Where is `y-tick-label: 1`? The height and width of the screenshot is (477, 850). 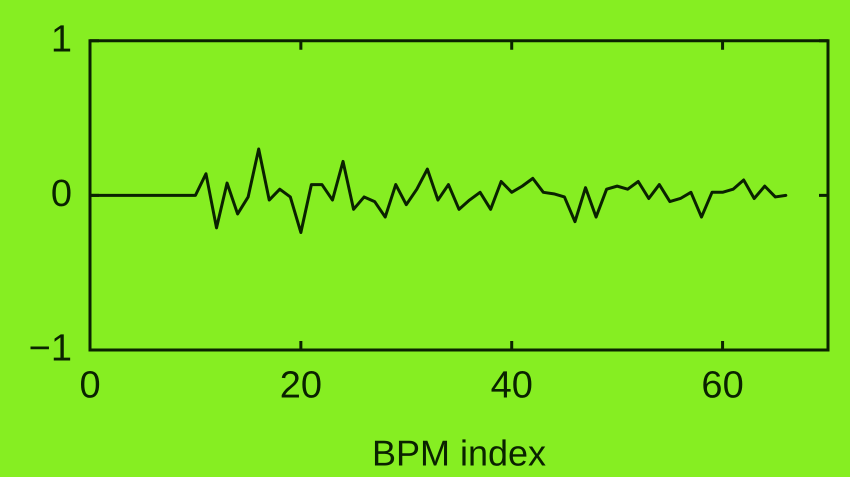 y-tick-label: 1 is located at coordinates (61, 39).